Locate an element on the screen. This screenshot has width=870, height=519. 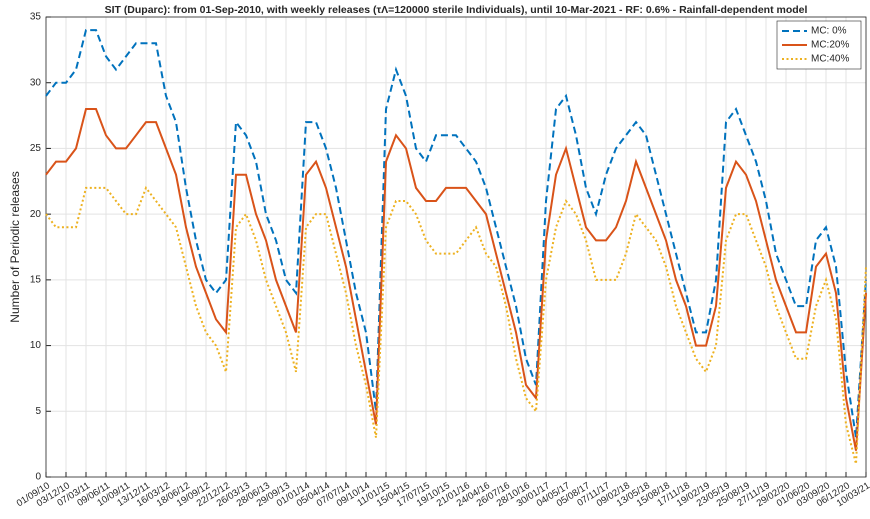
y-tick-label: 10 is located at coordinates (36, 345).